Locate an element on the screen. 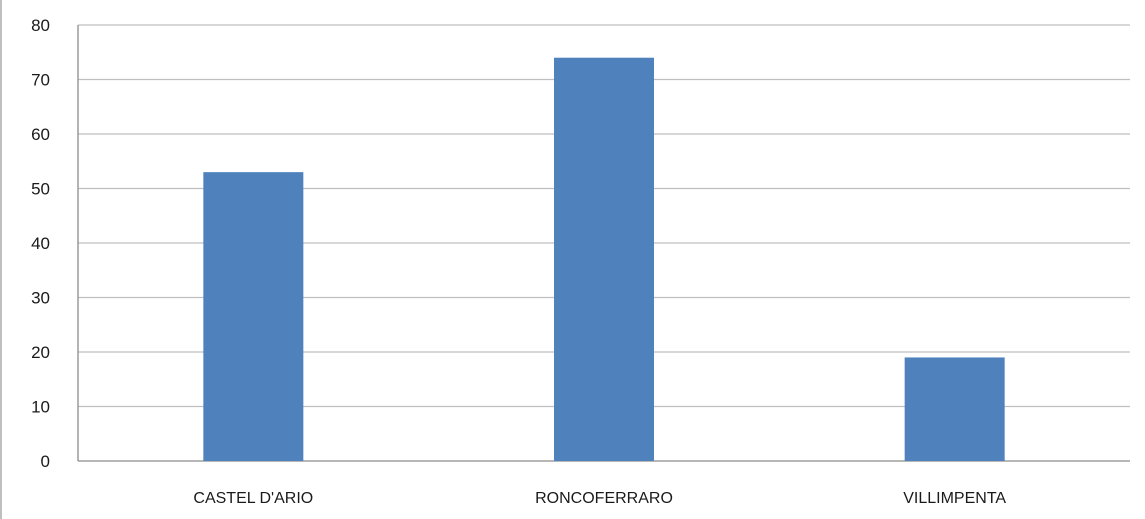  x-tick-label: VILLIMPENTA is located at coordinates (954, 498).